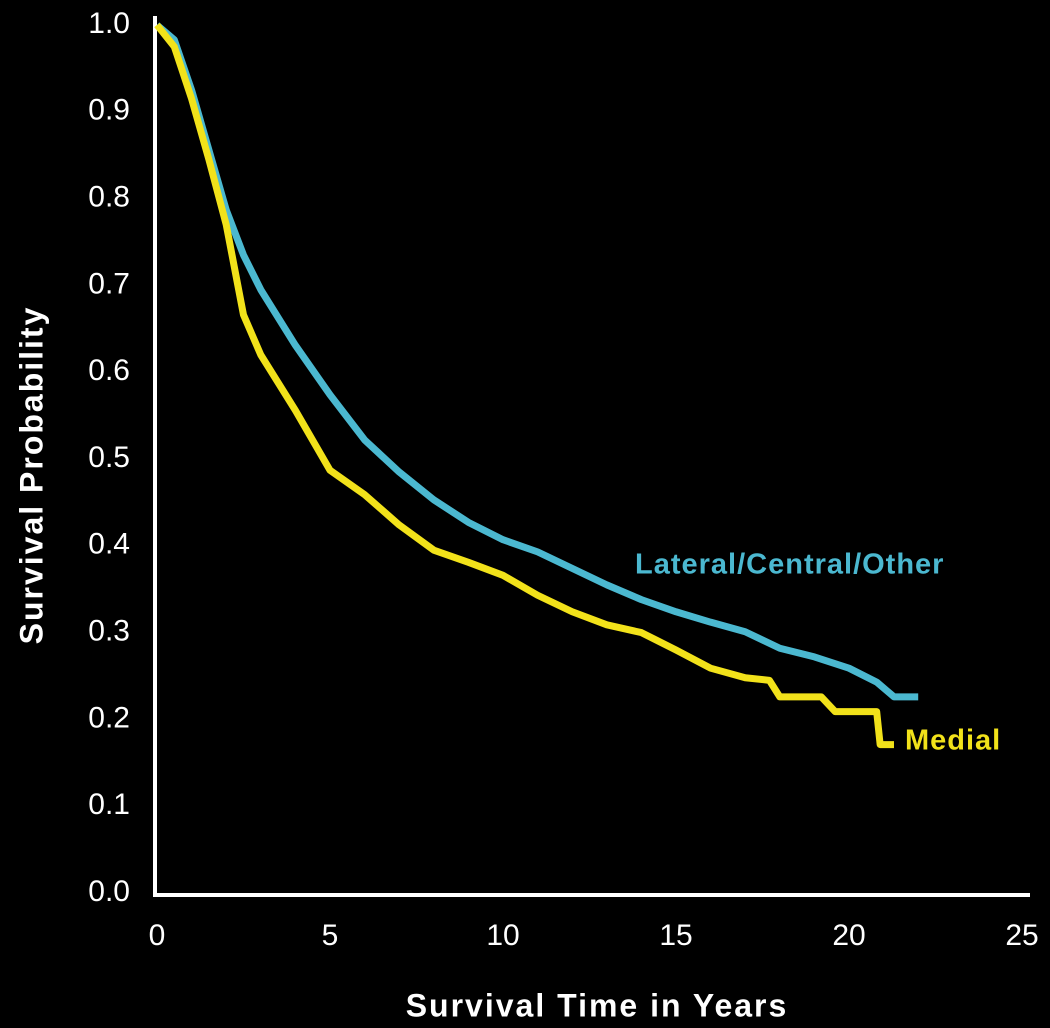 The width and height of the screenshot is (1050, 1028). What do you see at coordinates (109, 631) in the screenshot?
I see `y-tick-label: 0.3` at bounding box center [109, 631].